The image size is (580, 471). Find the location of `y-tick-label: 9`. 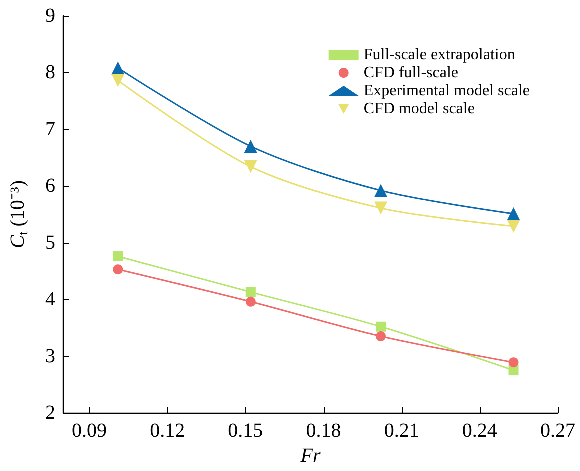

y-tick-label: 9 is located at coordinates (51, 16).